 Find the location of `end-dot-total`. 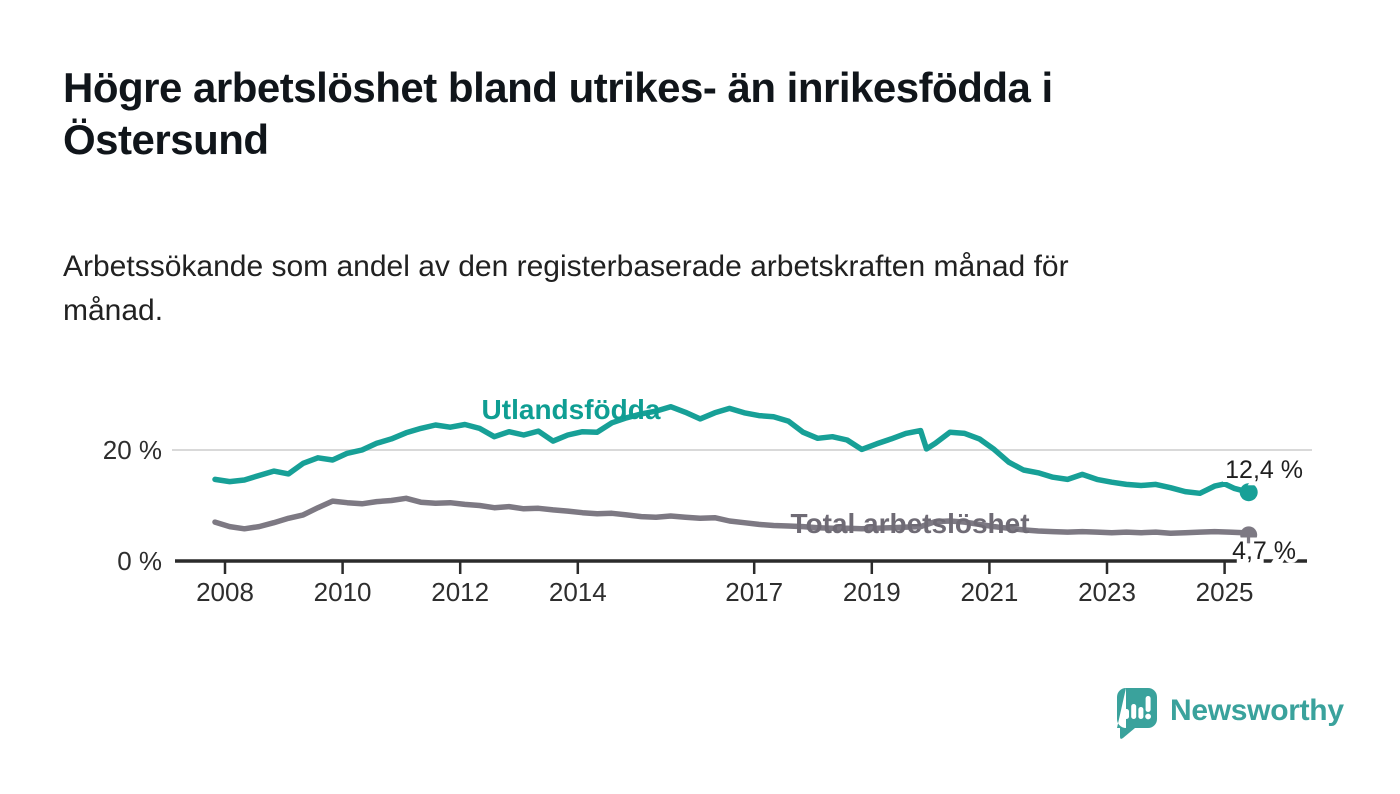

end-dot-total is located at coordinates (1249, 535).